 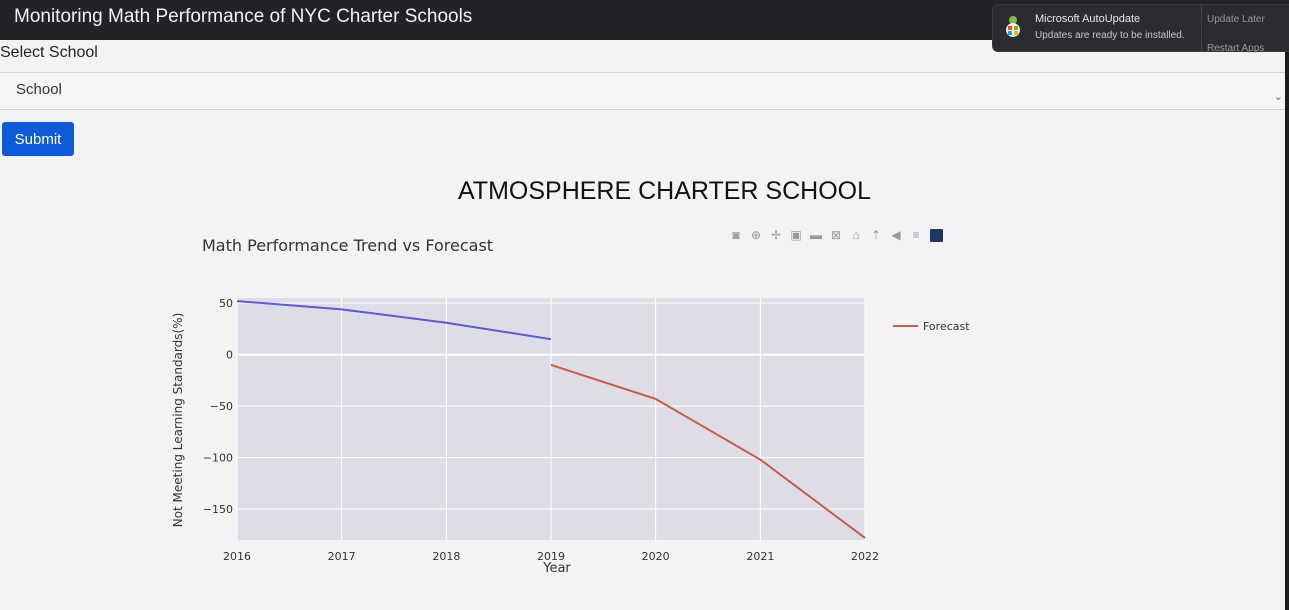 I want to click on pan-icon: ✛, so click(x=776, y=235).